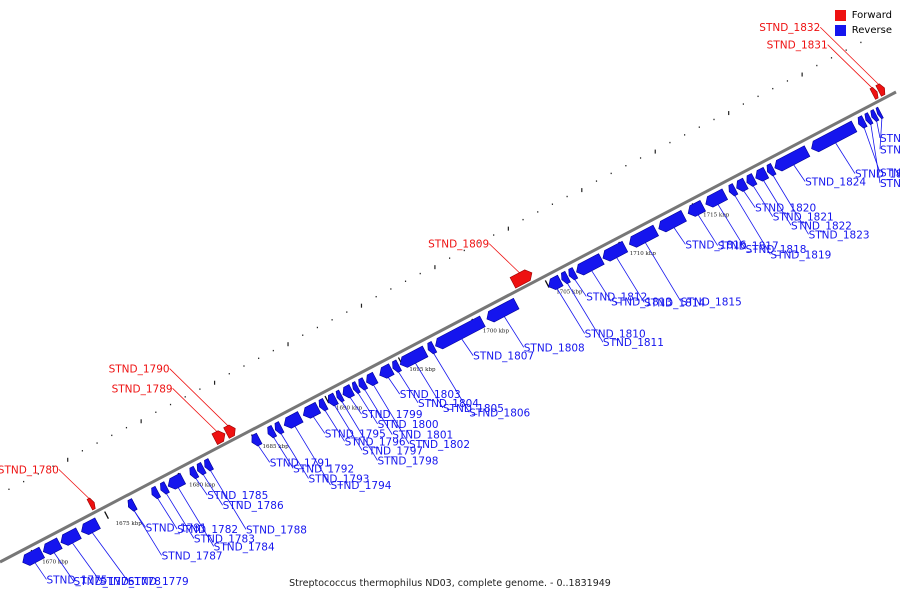 This screenshot has width=900, height=600. What do you see at coordinates (407, 461) in the screenshot?
I see `gene-label: STND_1798` at bounding box center [407, 461].